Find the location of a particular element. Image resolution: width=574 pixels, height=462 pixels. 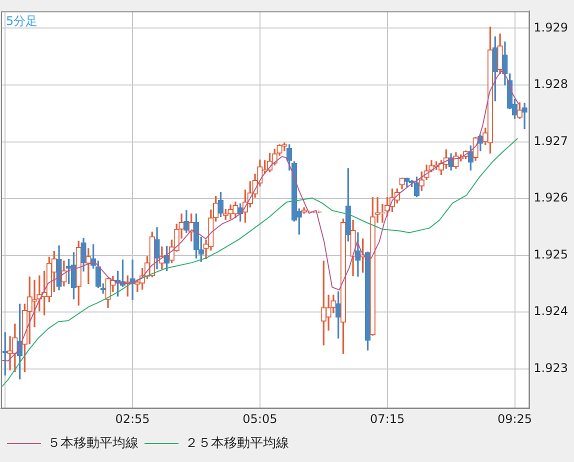

x-tick-label: 09:25 is located at coordinates (514, 419).